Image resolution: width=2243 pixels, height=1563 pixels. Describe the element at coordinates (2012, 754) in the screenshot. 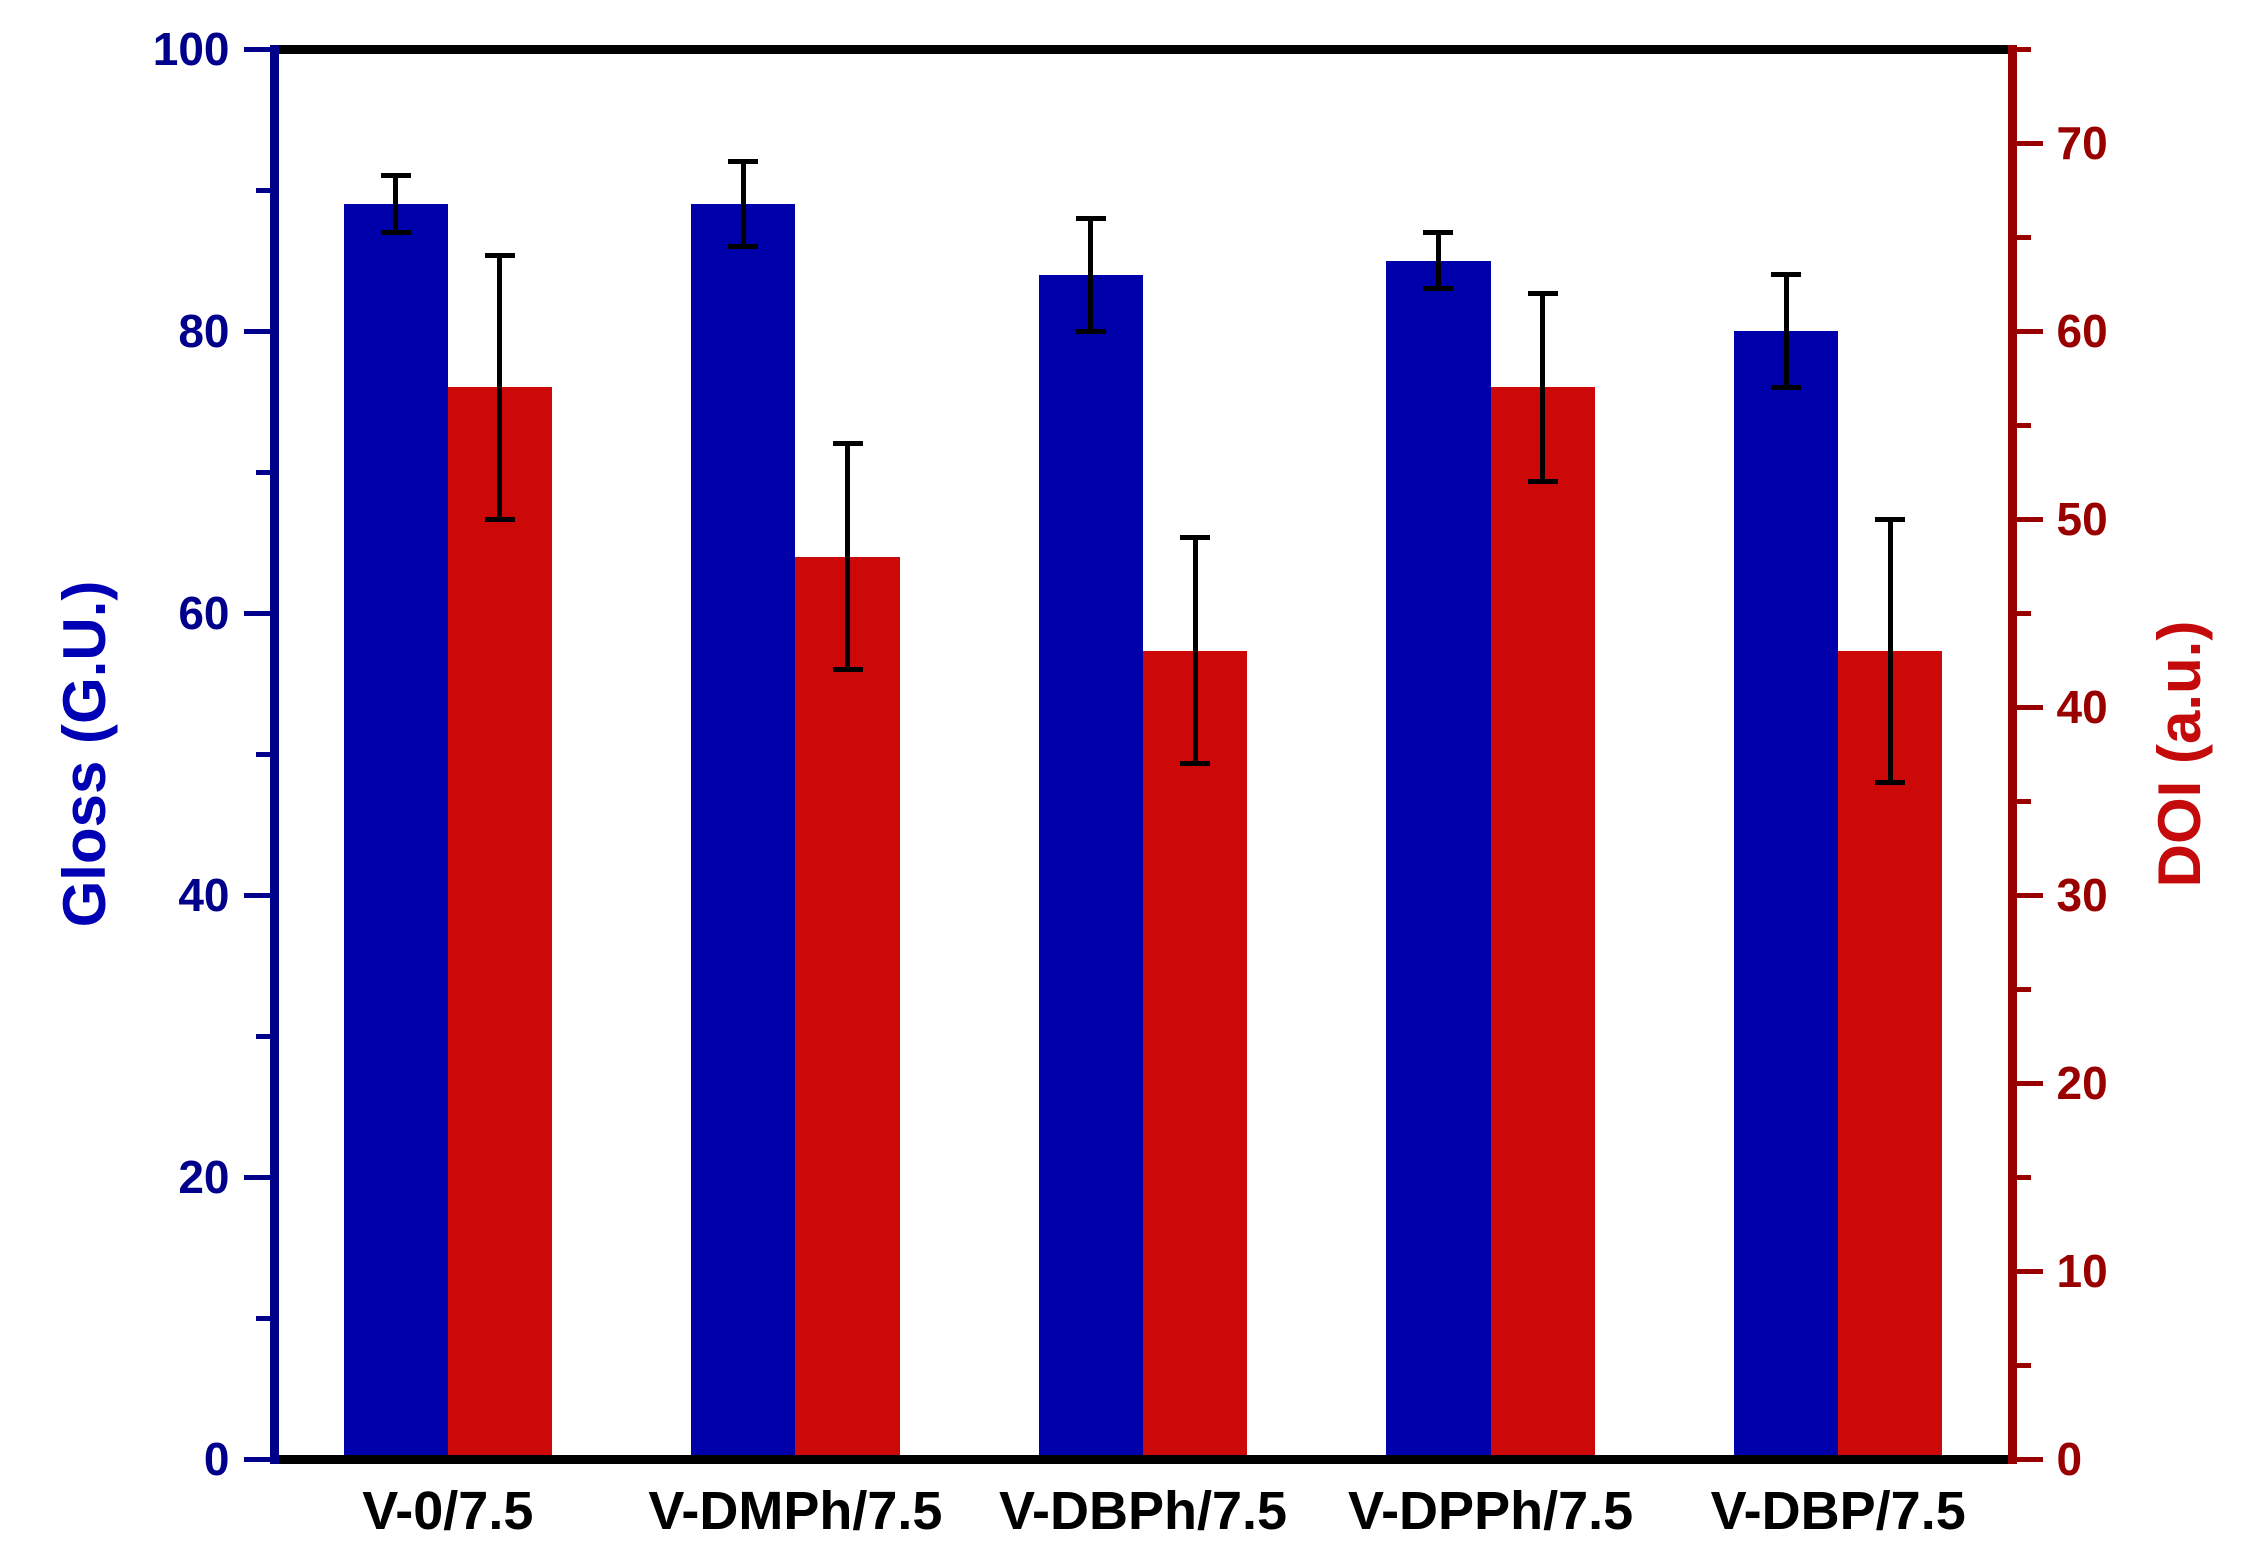

I see `right-axis-line` at that location.